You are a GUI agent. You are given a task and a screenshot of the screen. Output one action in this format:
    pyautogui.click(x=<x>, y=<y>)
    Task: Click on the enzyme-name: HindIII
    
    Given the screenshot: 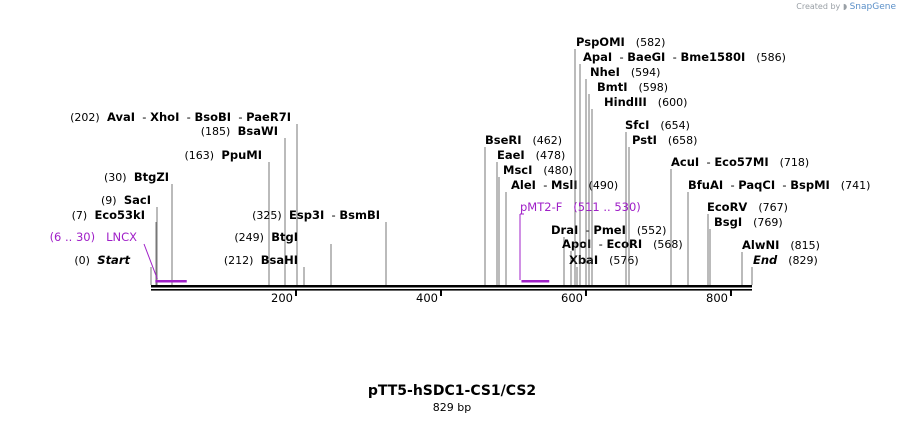 What is the action you would take?
    pyautogui.click(x=625, y=102)
    